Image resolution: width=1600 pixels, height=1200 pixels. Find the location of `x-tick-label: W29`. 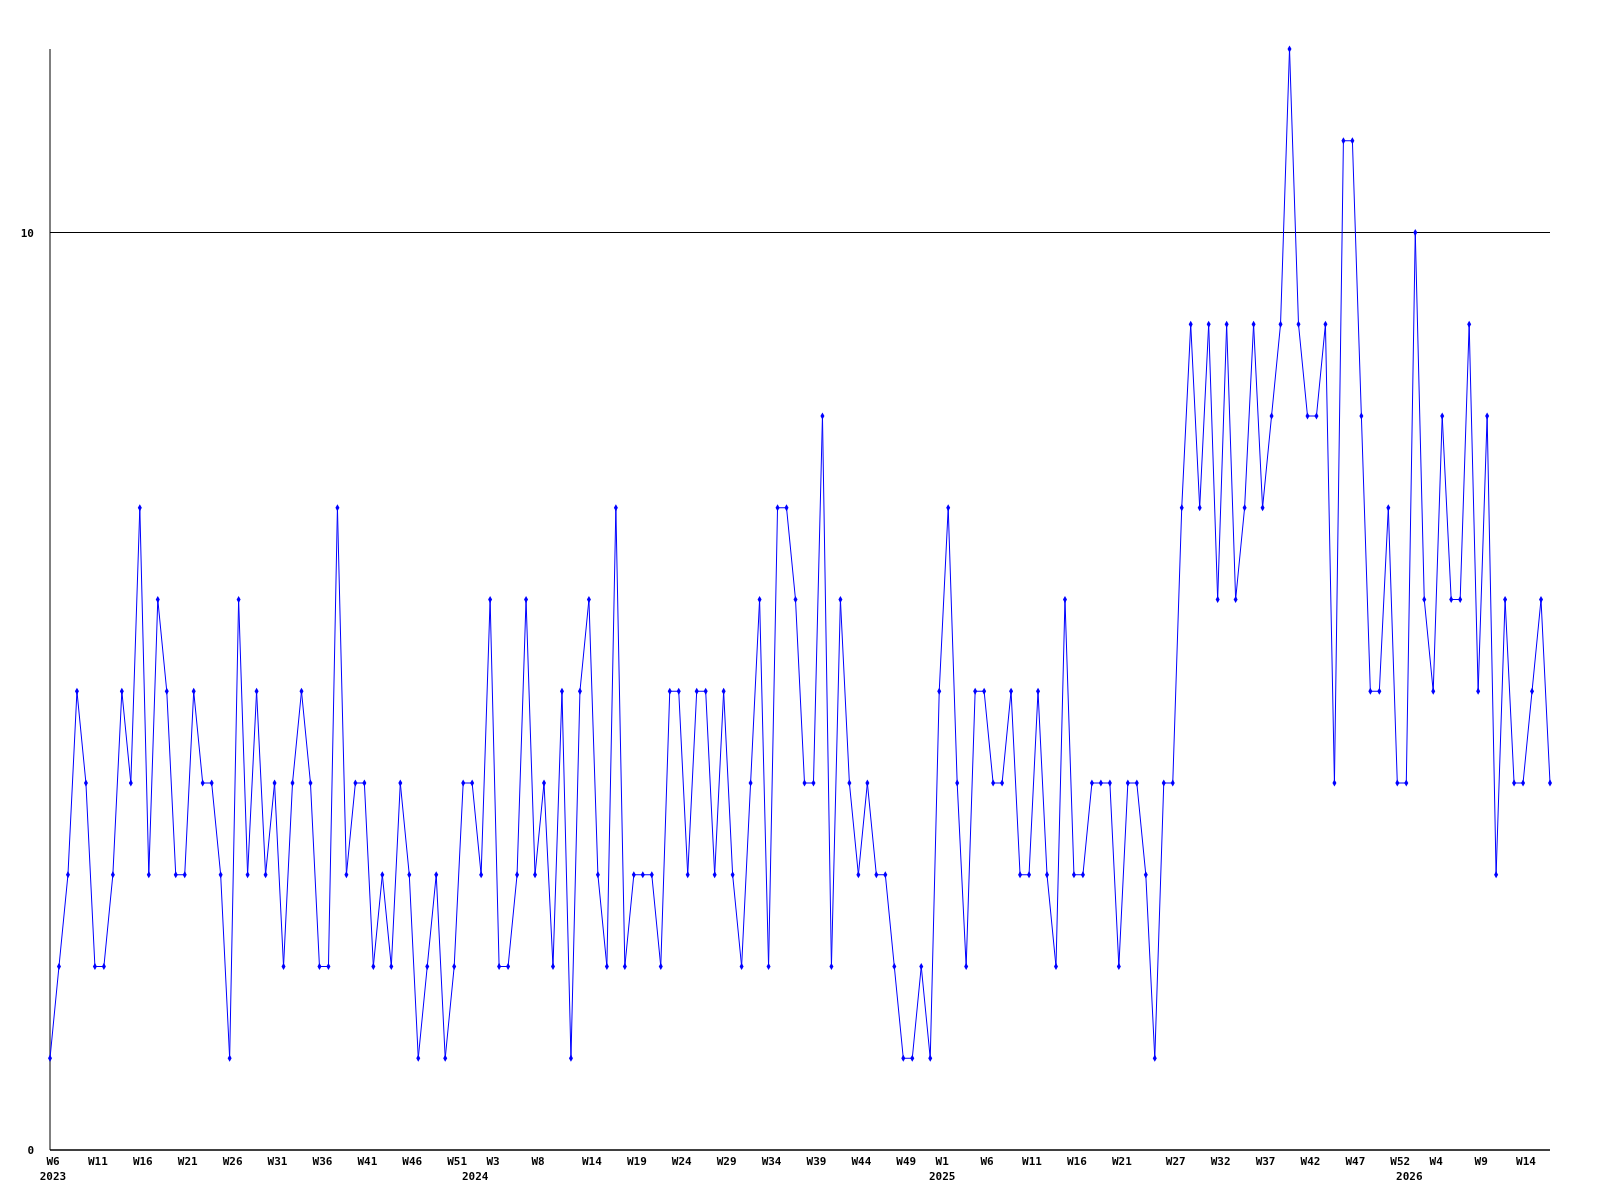

x-tick-label: W29 is located at coordinates (726, 1161).